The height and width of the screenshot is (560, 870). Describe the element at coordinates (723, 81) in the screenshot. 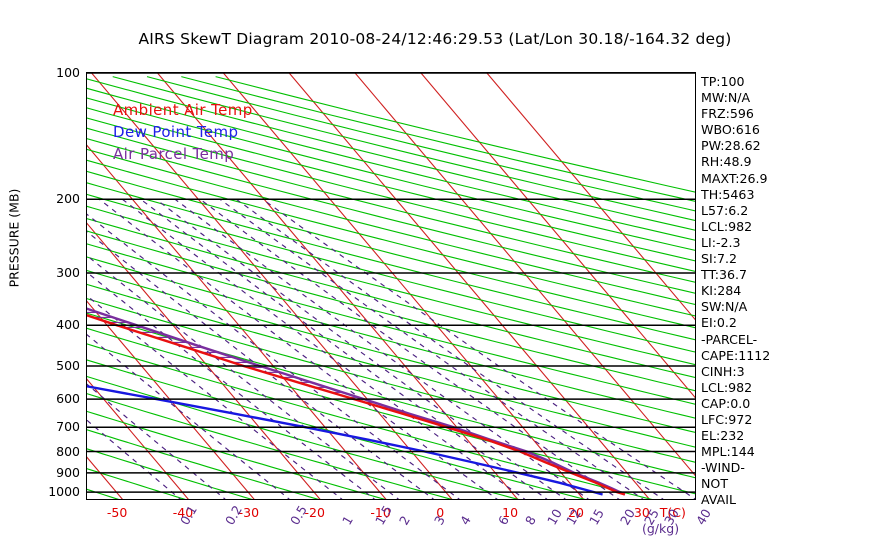

I see `parameter-item: TP:100` at that location.